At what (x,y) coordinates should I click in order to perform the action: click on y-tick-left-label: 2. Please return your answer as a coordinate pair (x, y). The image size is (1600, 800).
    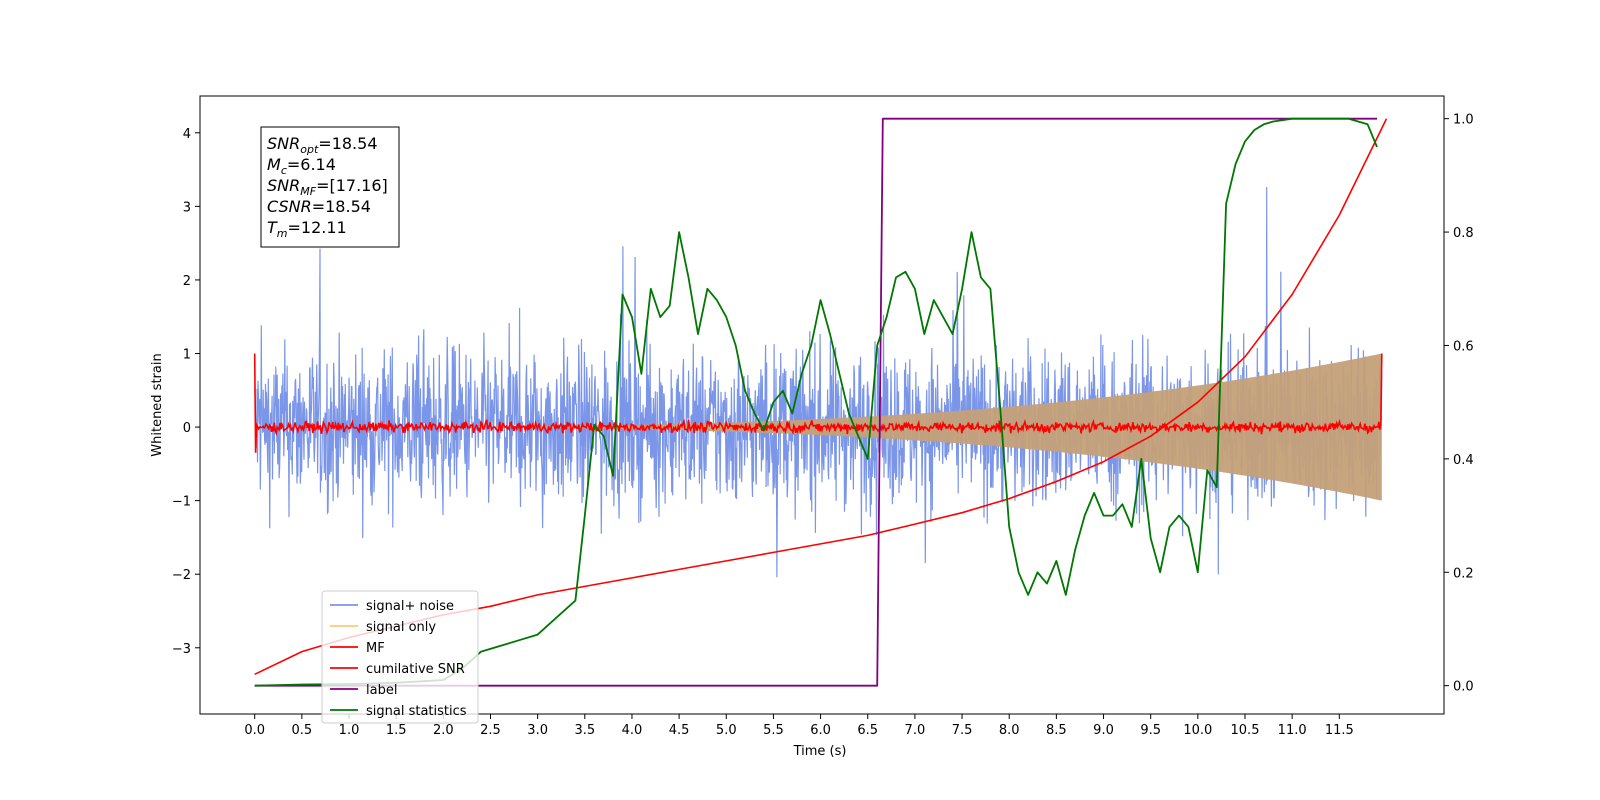
    Looking at the image, I should click on (187, 281).